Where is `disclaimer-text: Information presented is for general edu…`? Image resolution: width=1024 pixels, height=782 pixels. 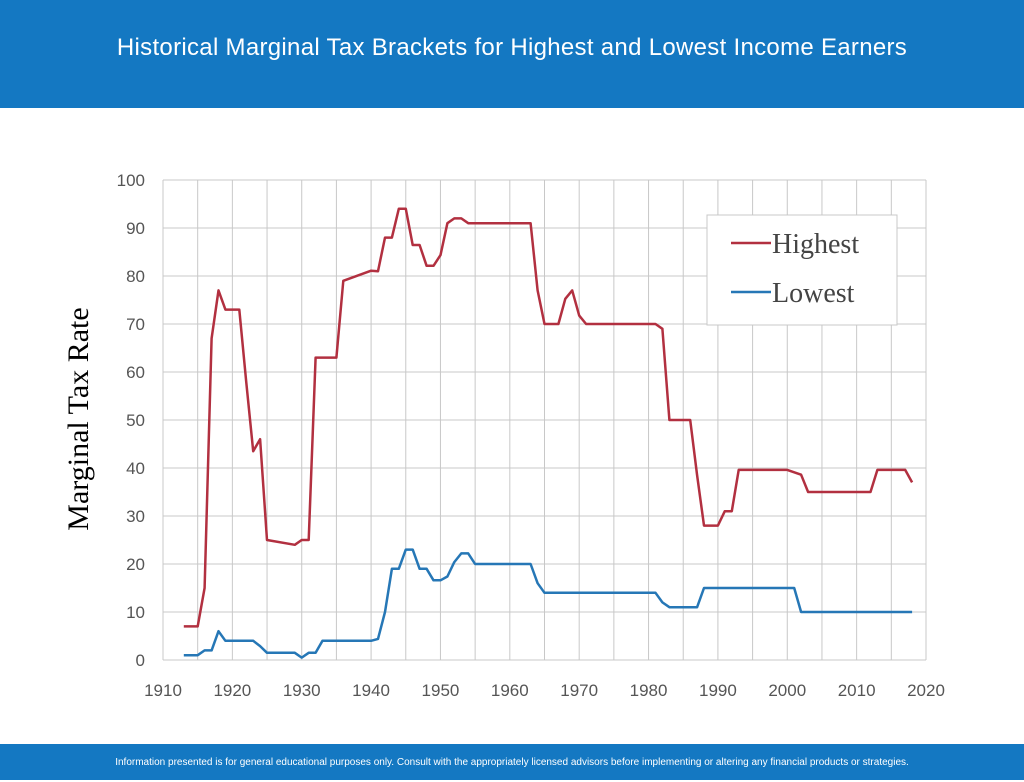
disclaimer-text: Information presented is for general edu… is located at coordinates (512, 762).